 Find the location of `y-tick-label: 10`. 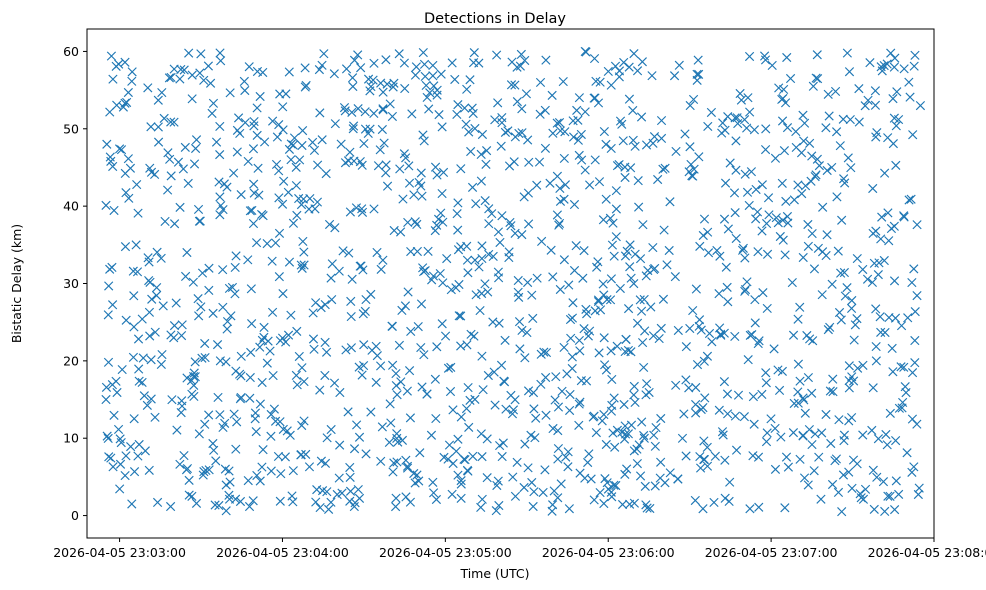

y-tick-label: 10 is located at coordinates (71, 438).